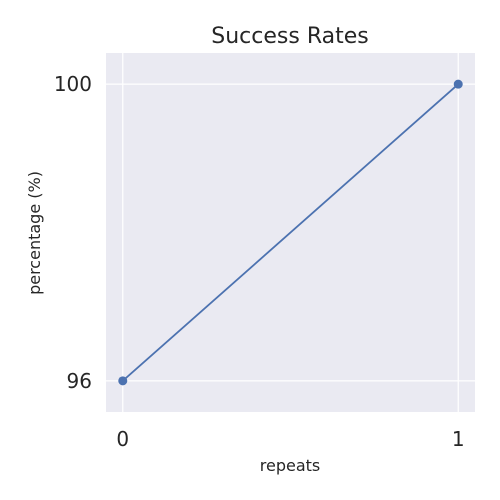 Image resolution: width=500 pixels, height=500 pixels. What do you see at coordinates (122, 439) in the screenshot?
I see `x-tick-label-0: 0` at bounding box center [122, 439].